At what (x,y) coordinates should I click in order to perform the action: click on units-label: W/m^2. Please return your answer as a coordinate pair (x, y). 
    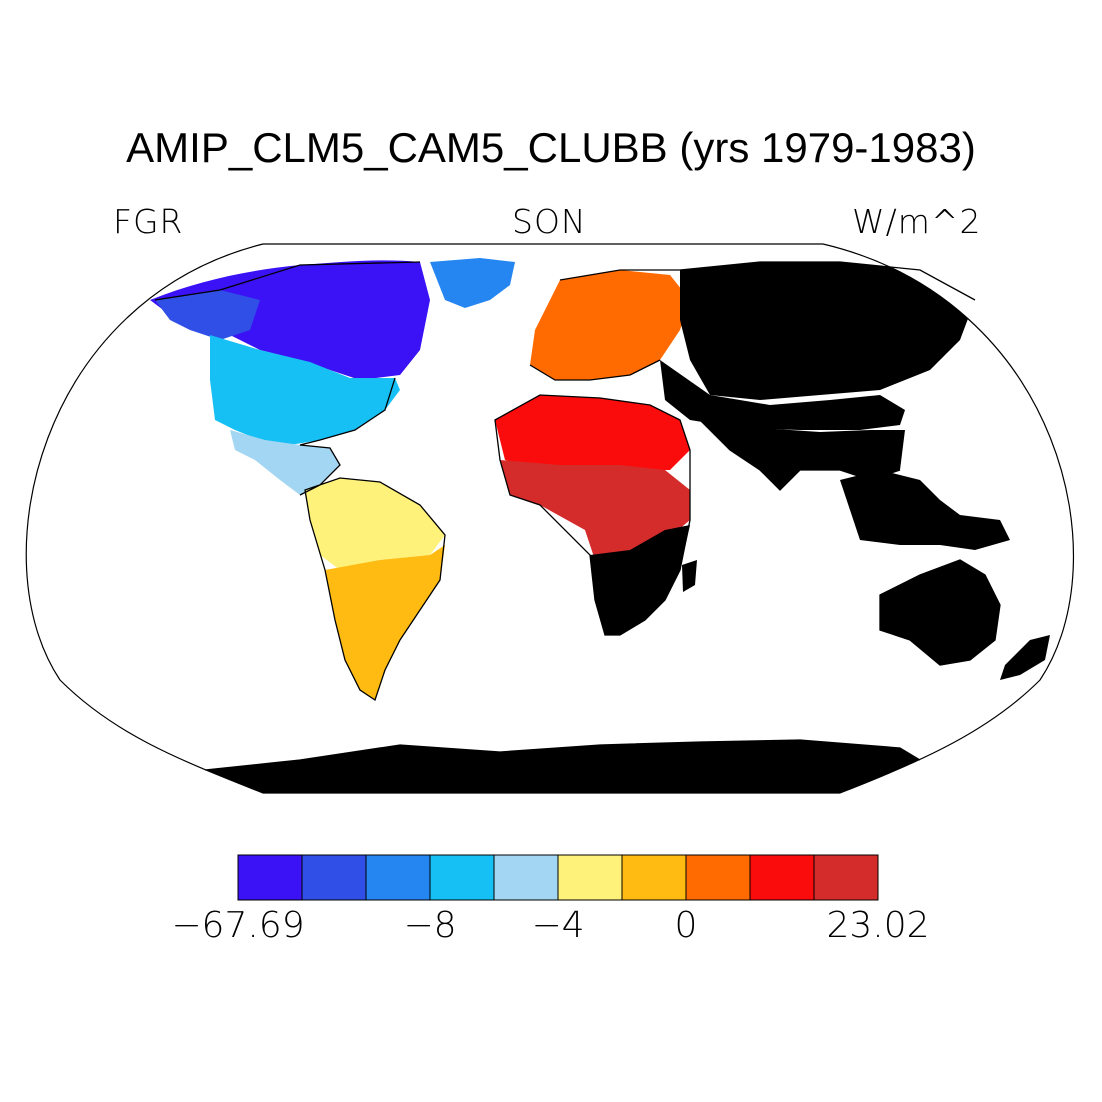
    Looking at the image, I should click on (917, 221).